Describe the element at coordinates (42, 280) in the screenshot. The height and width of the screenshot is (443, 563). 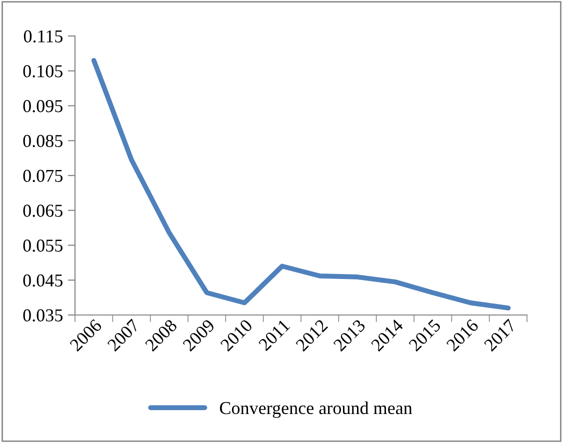
I see `y-tick-label: 0.045` at that location.